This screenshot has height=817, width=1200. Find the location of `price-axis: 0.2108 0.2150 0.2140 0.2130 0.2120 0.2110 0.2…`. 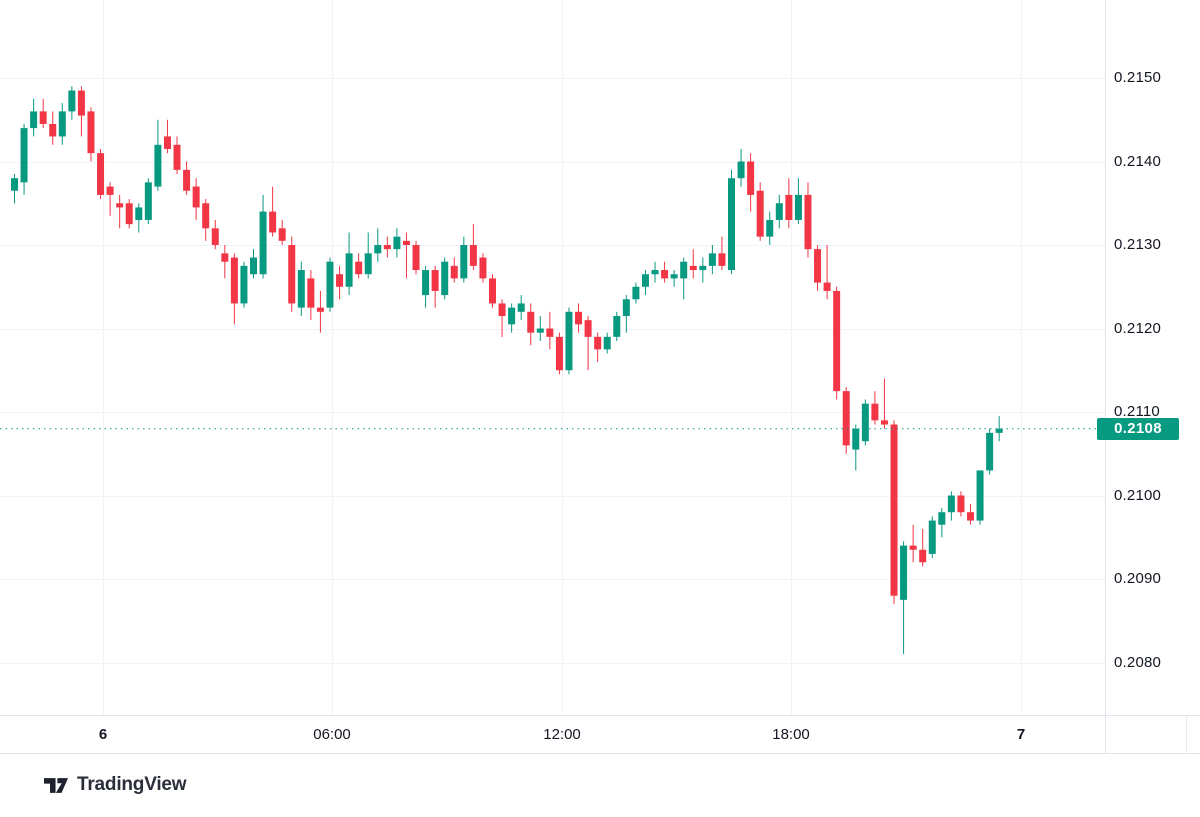

price-axis: 0.2108 0.2150 0.2140 0.2130 0.2120 0.2110 0.2… is located at coordinates (1148, 357).